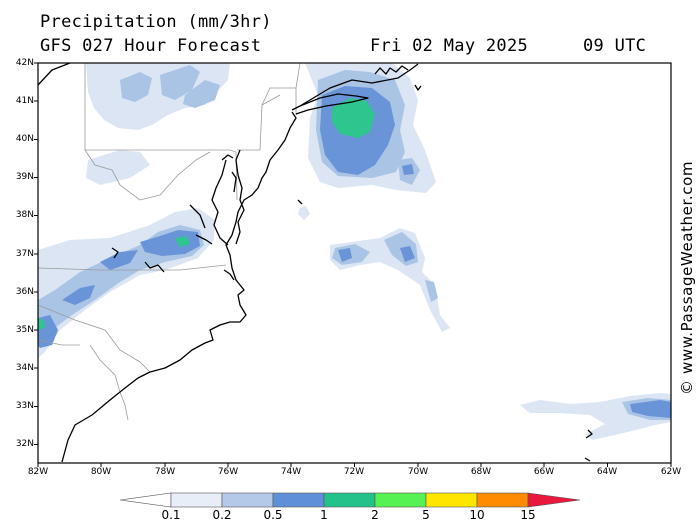 The image size is (700, 525). I want to click on latitude-label: 34N, so click(24, 368).